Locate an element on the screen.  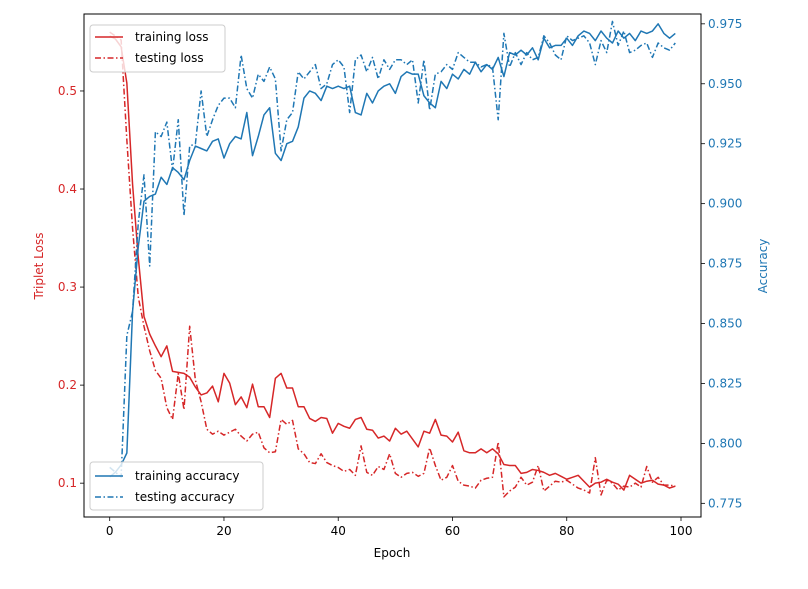
right-tick-label: 0.825 is located at coordinates (725, 383).